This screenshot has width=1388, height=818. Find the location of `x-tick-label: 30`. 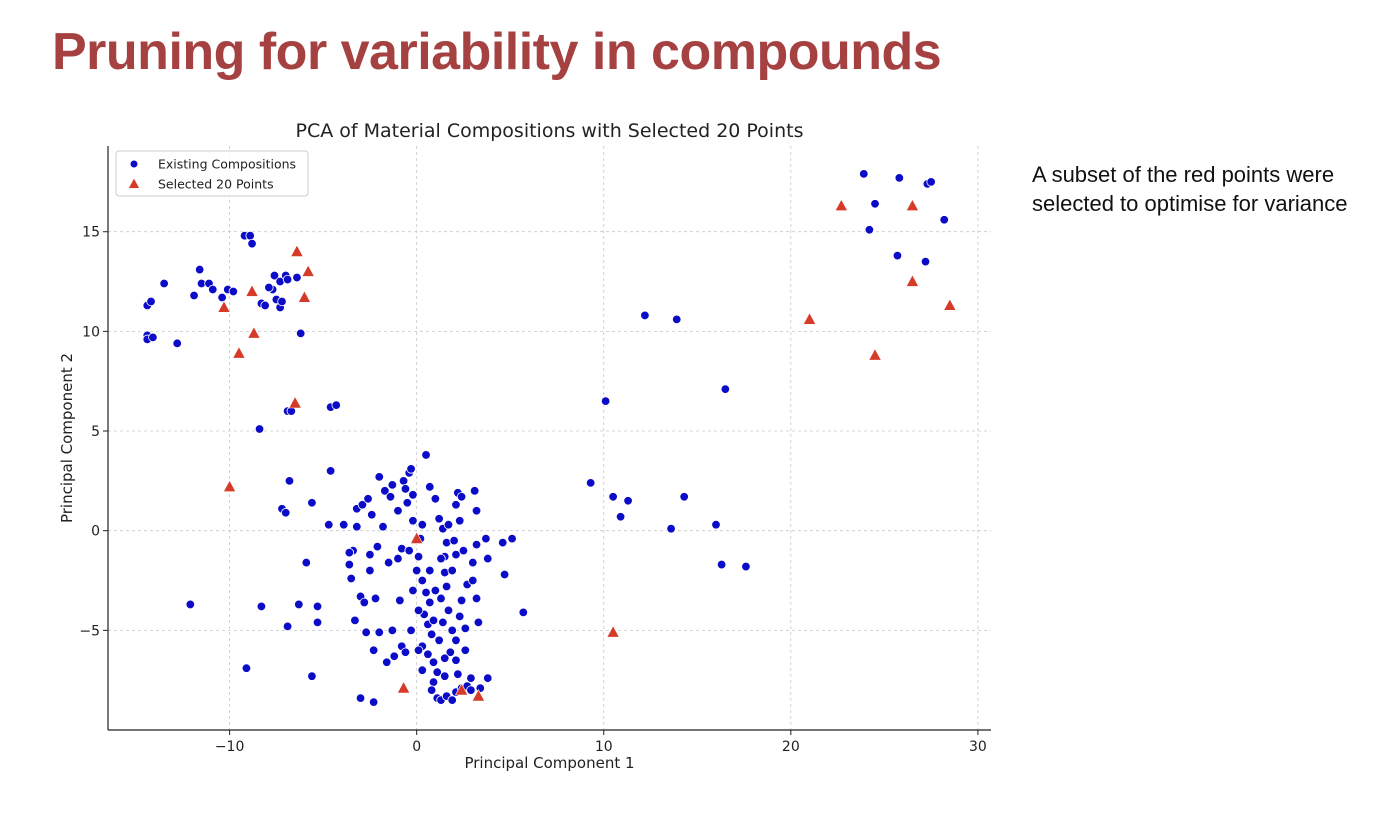

x-tick-label: 30 is located at coordinates (978, 747).